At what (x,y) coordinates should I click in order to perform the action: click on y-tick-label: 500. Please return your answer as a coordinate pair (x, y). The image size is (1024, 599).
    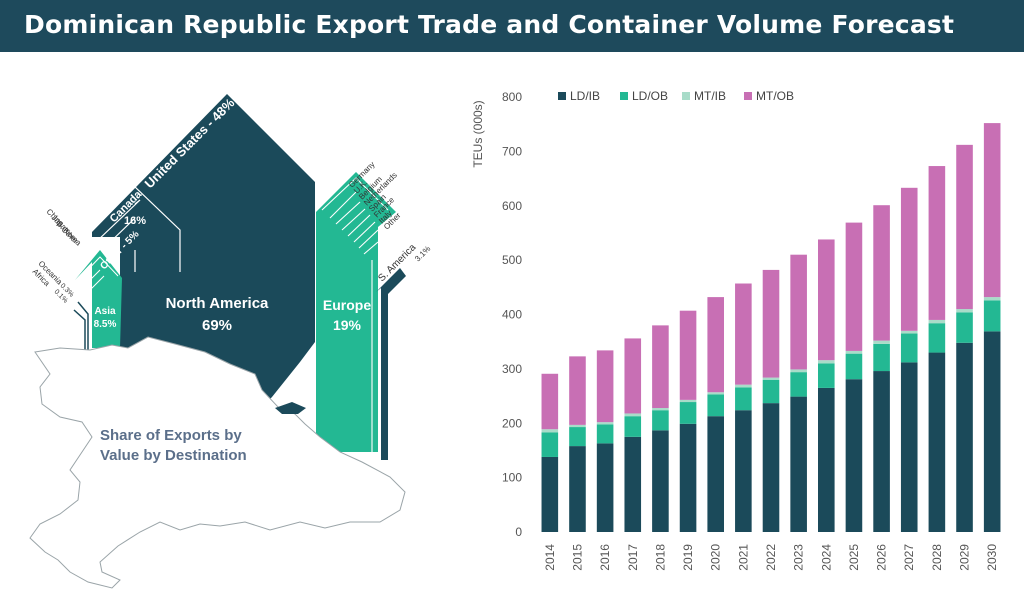
    Looking at the image, I should click on (512, 260).